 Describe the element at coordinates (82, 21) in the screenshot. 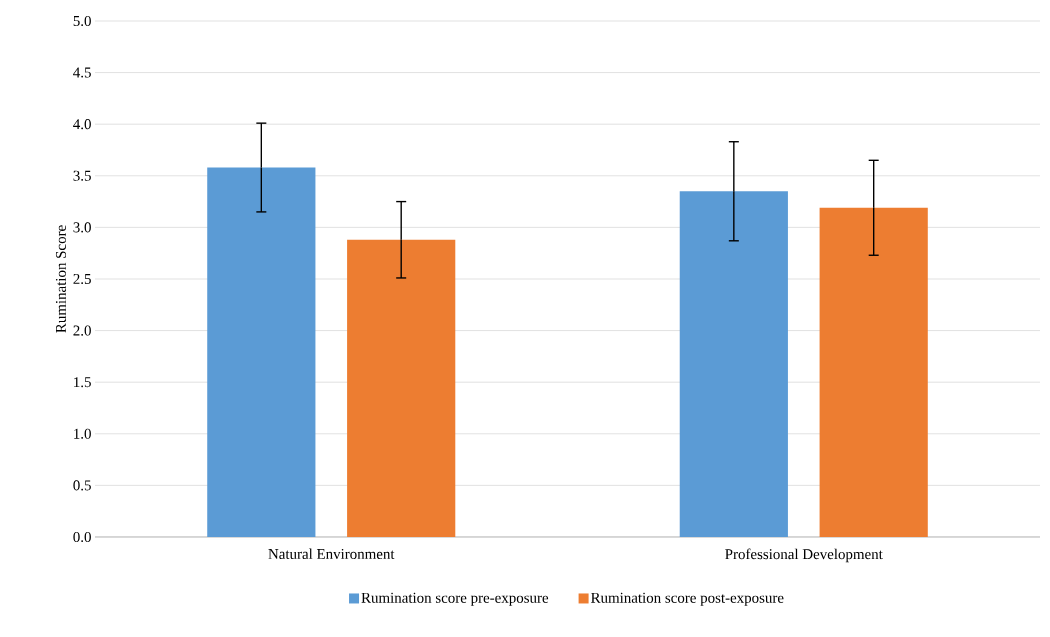

I see `y-tick-label: 5.0` at that location.